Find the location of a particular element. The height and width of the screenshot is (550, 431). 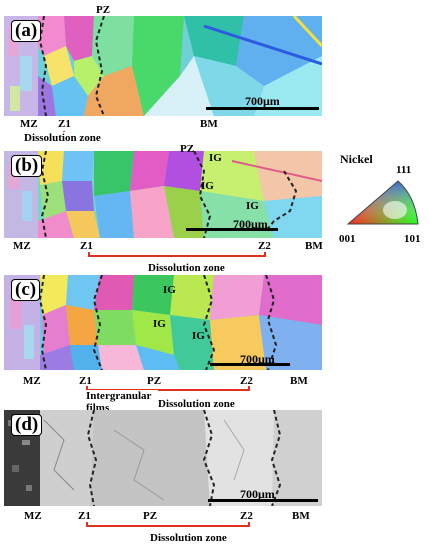

panel-b-bracket-left is located at coordinates (89, 254).